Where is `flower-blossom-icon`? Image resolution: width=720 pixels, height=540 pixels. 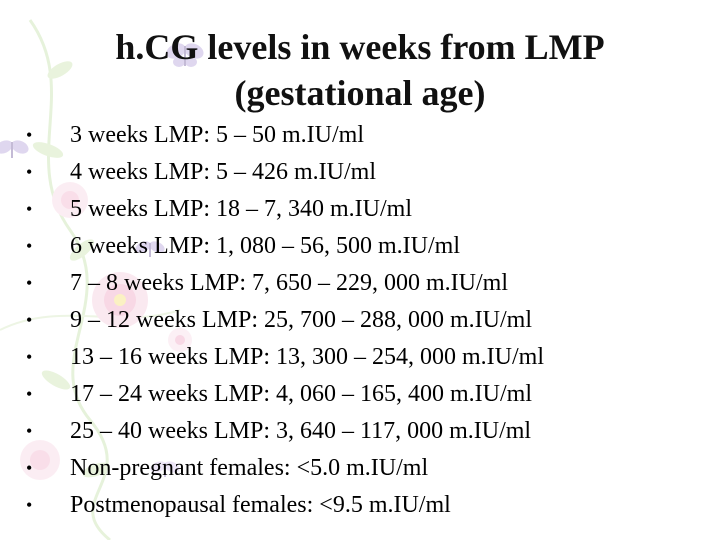 flower-blossom-icon is located at coordinates (106, 331).